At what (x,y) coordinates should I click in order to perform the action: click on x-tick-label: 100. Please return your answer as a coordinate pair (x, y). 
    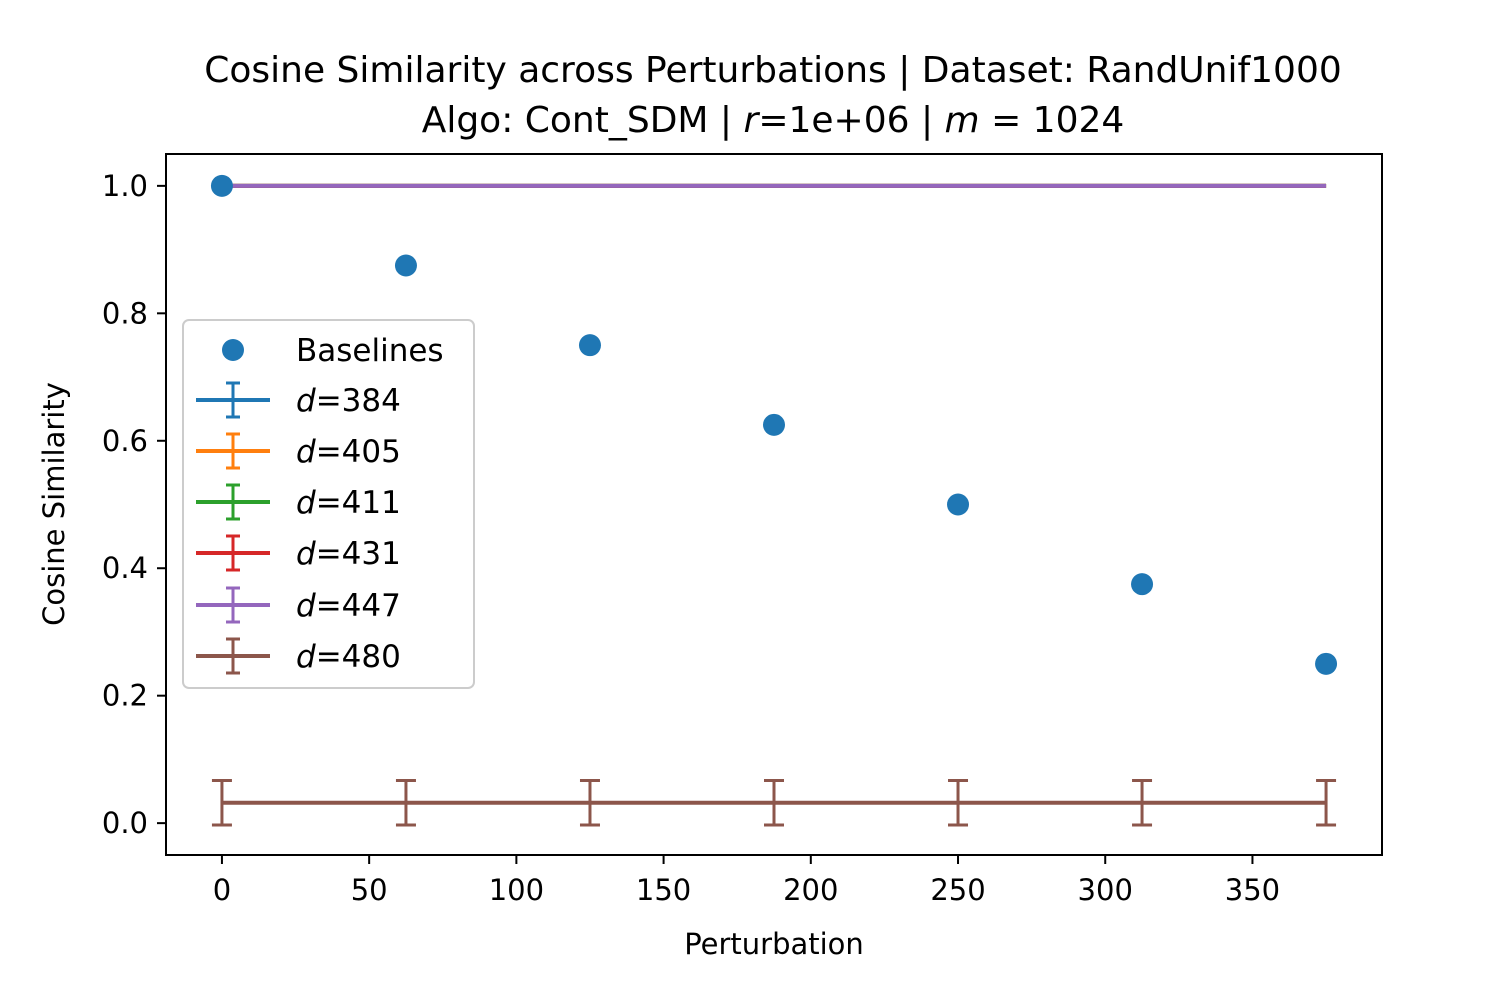
    Looking at the image, I should click on (516, 890).